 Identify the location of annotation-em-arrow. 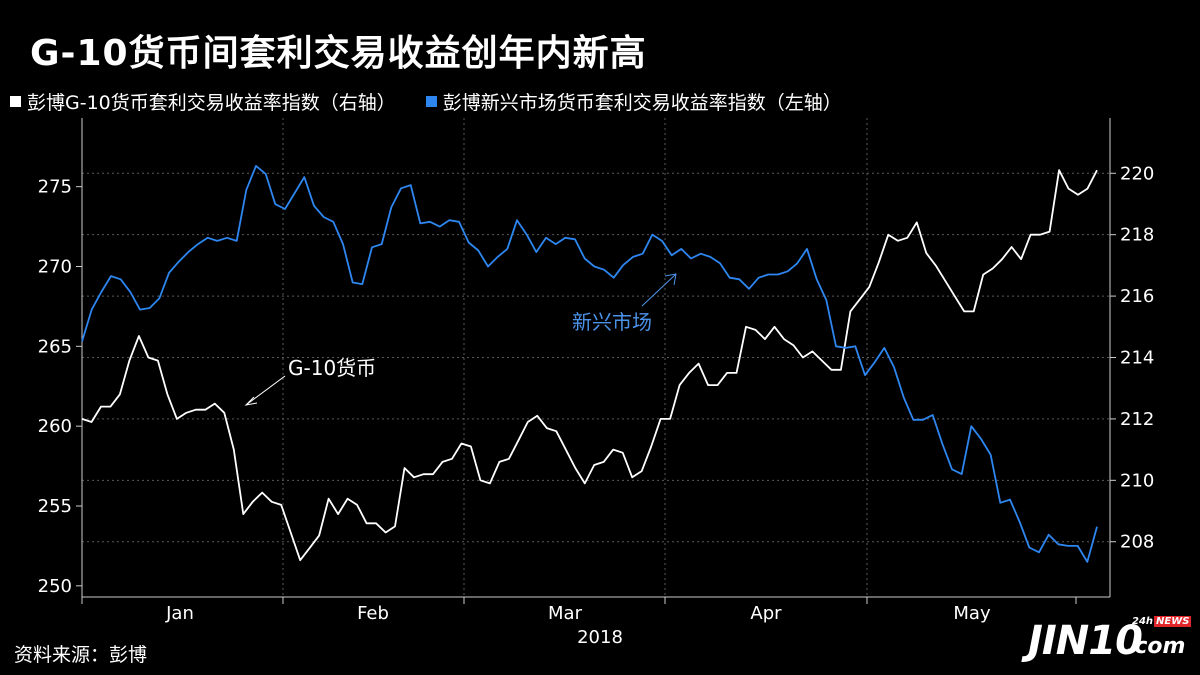
(659, 290).